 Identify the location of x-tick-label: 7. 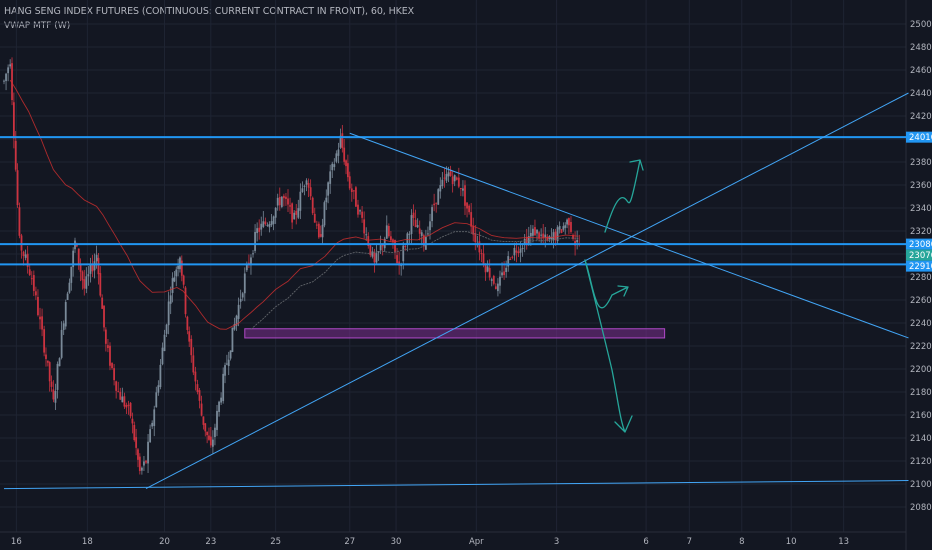
(689, 542).